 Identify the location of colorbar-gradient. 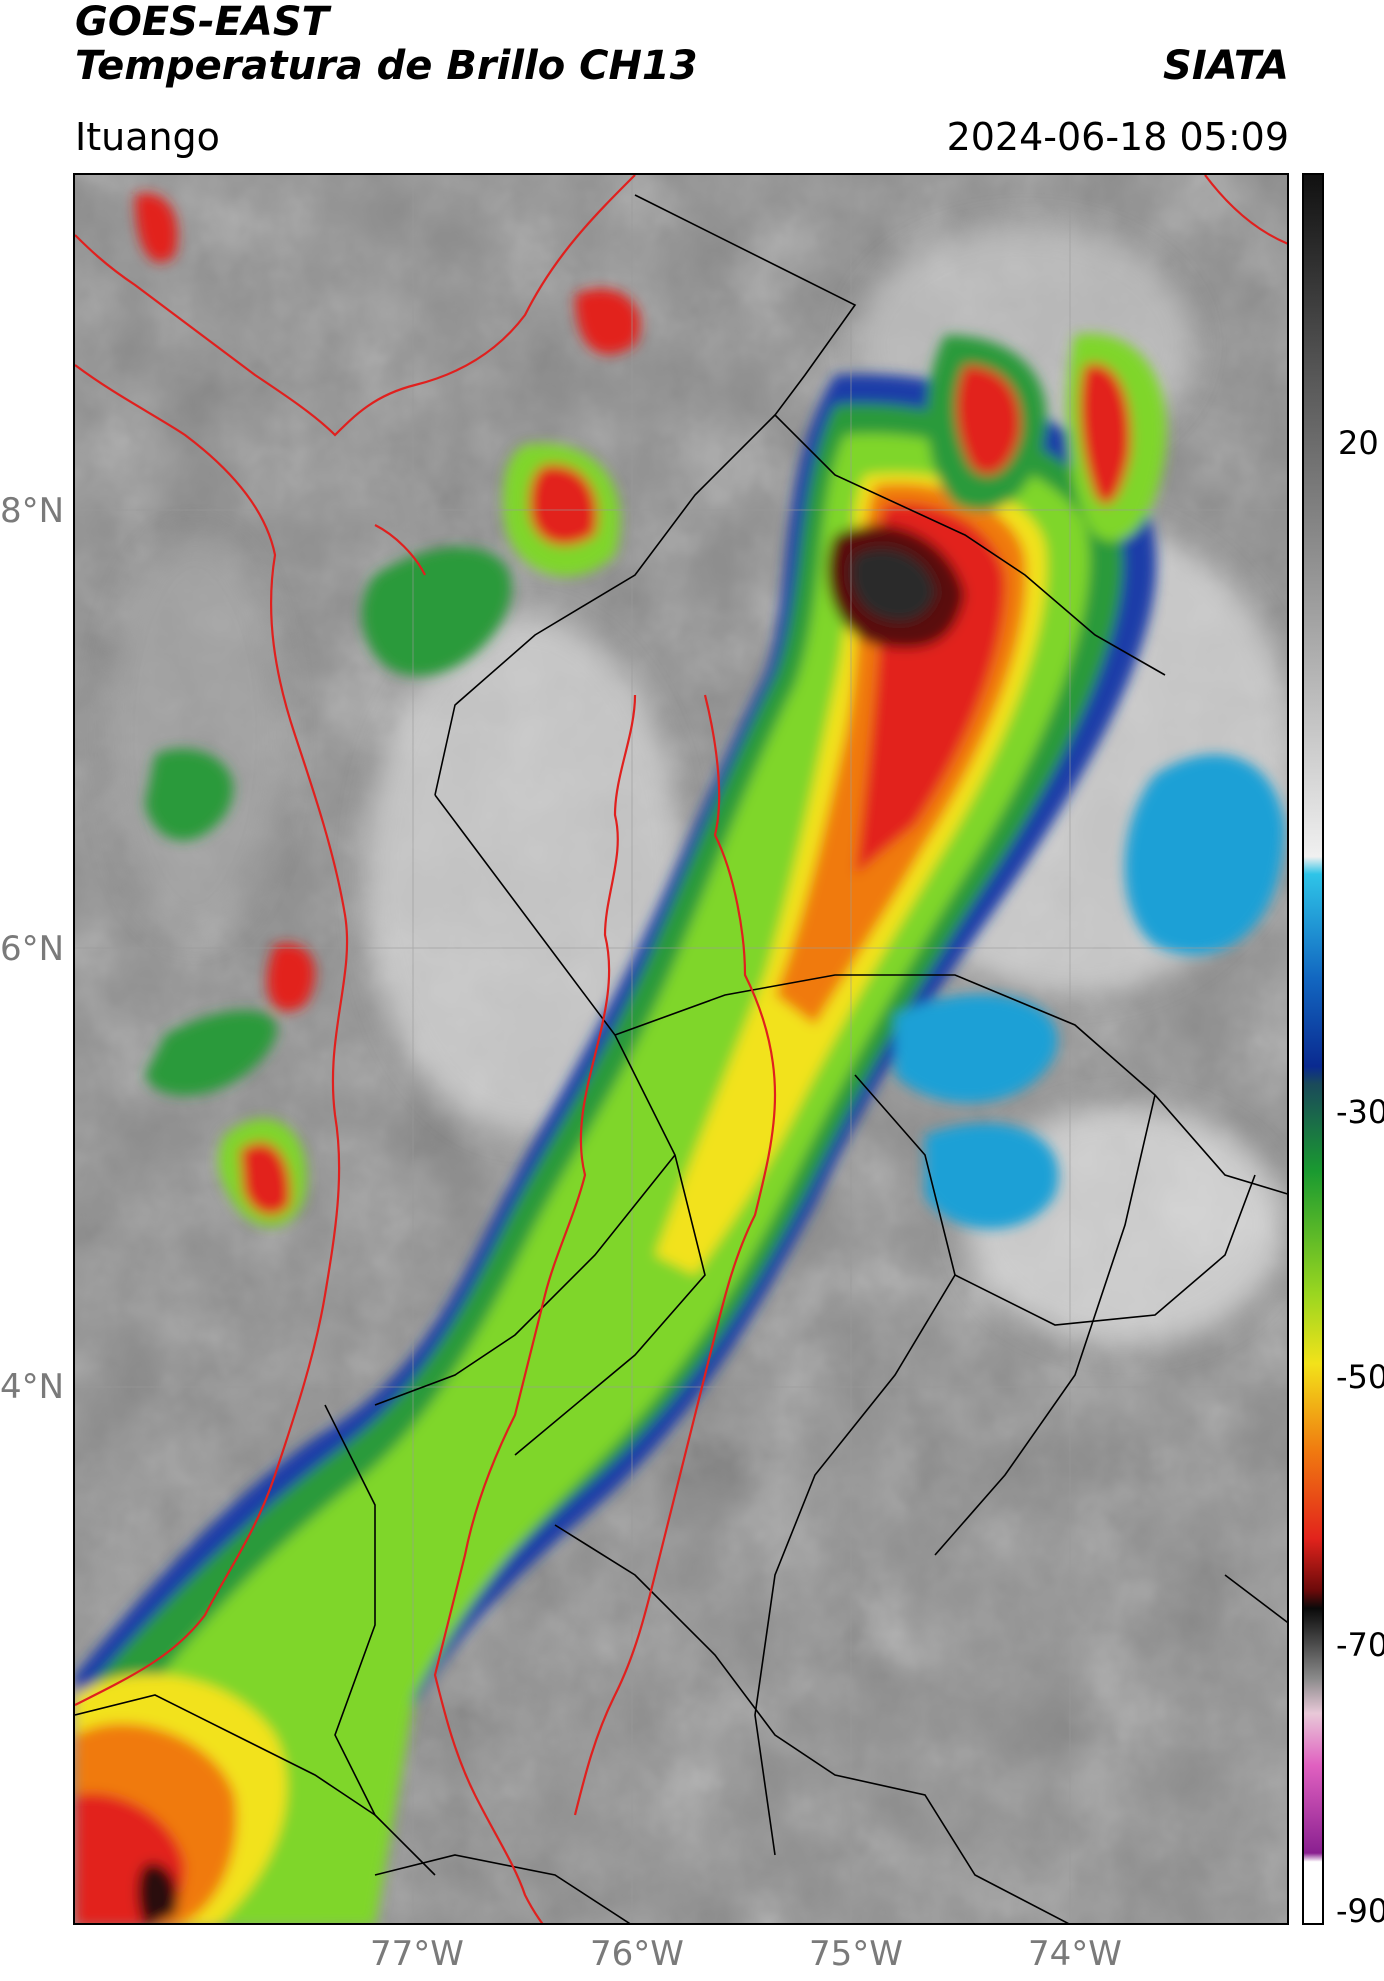
(1313, 1049).